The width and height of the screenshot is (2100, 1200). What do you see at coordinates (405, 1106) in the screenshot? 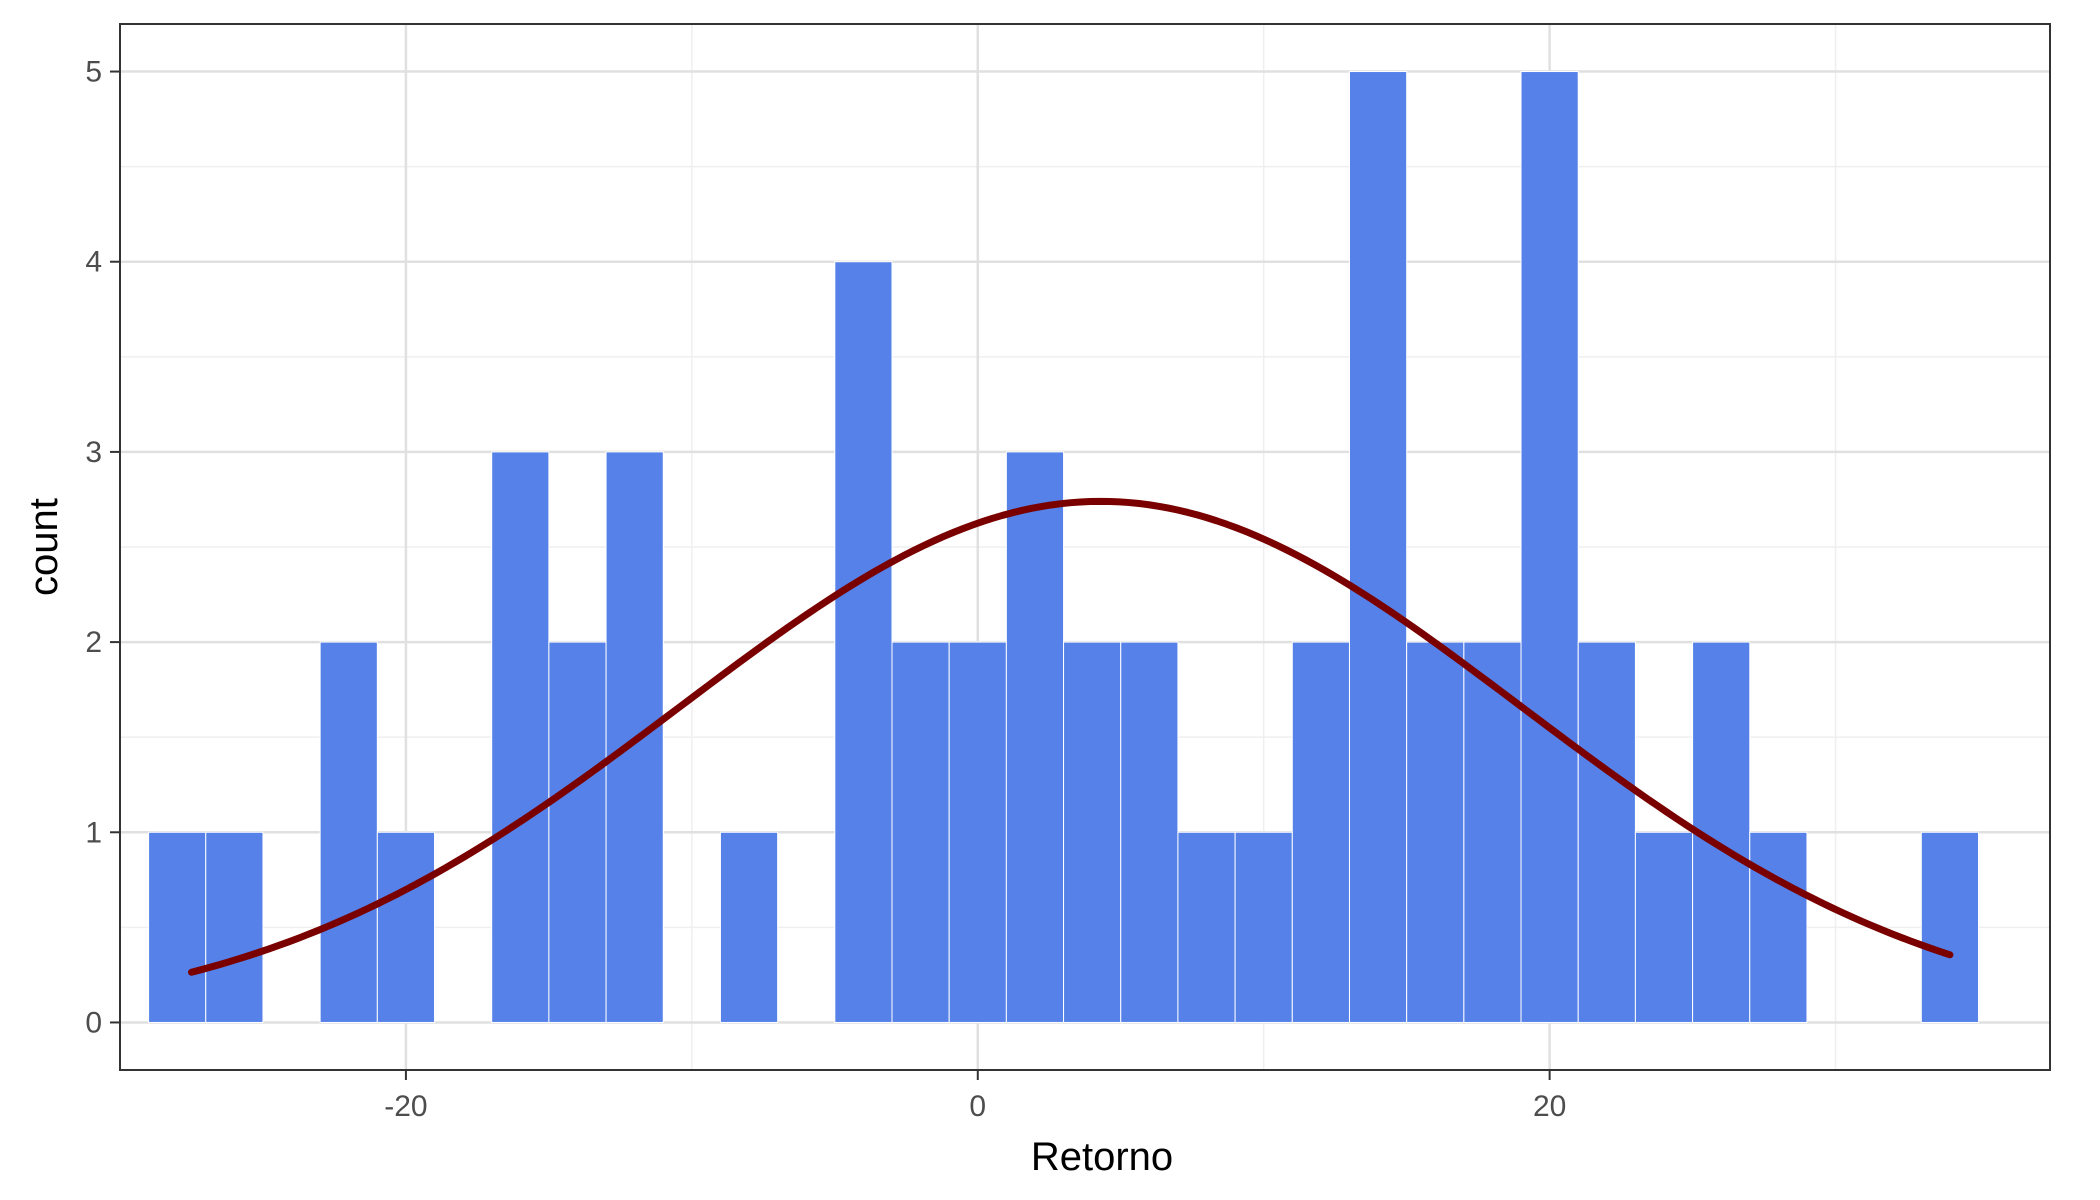
I see `x-tick-label: -20` at bounding box center [405, 1106].